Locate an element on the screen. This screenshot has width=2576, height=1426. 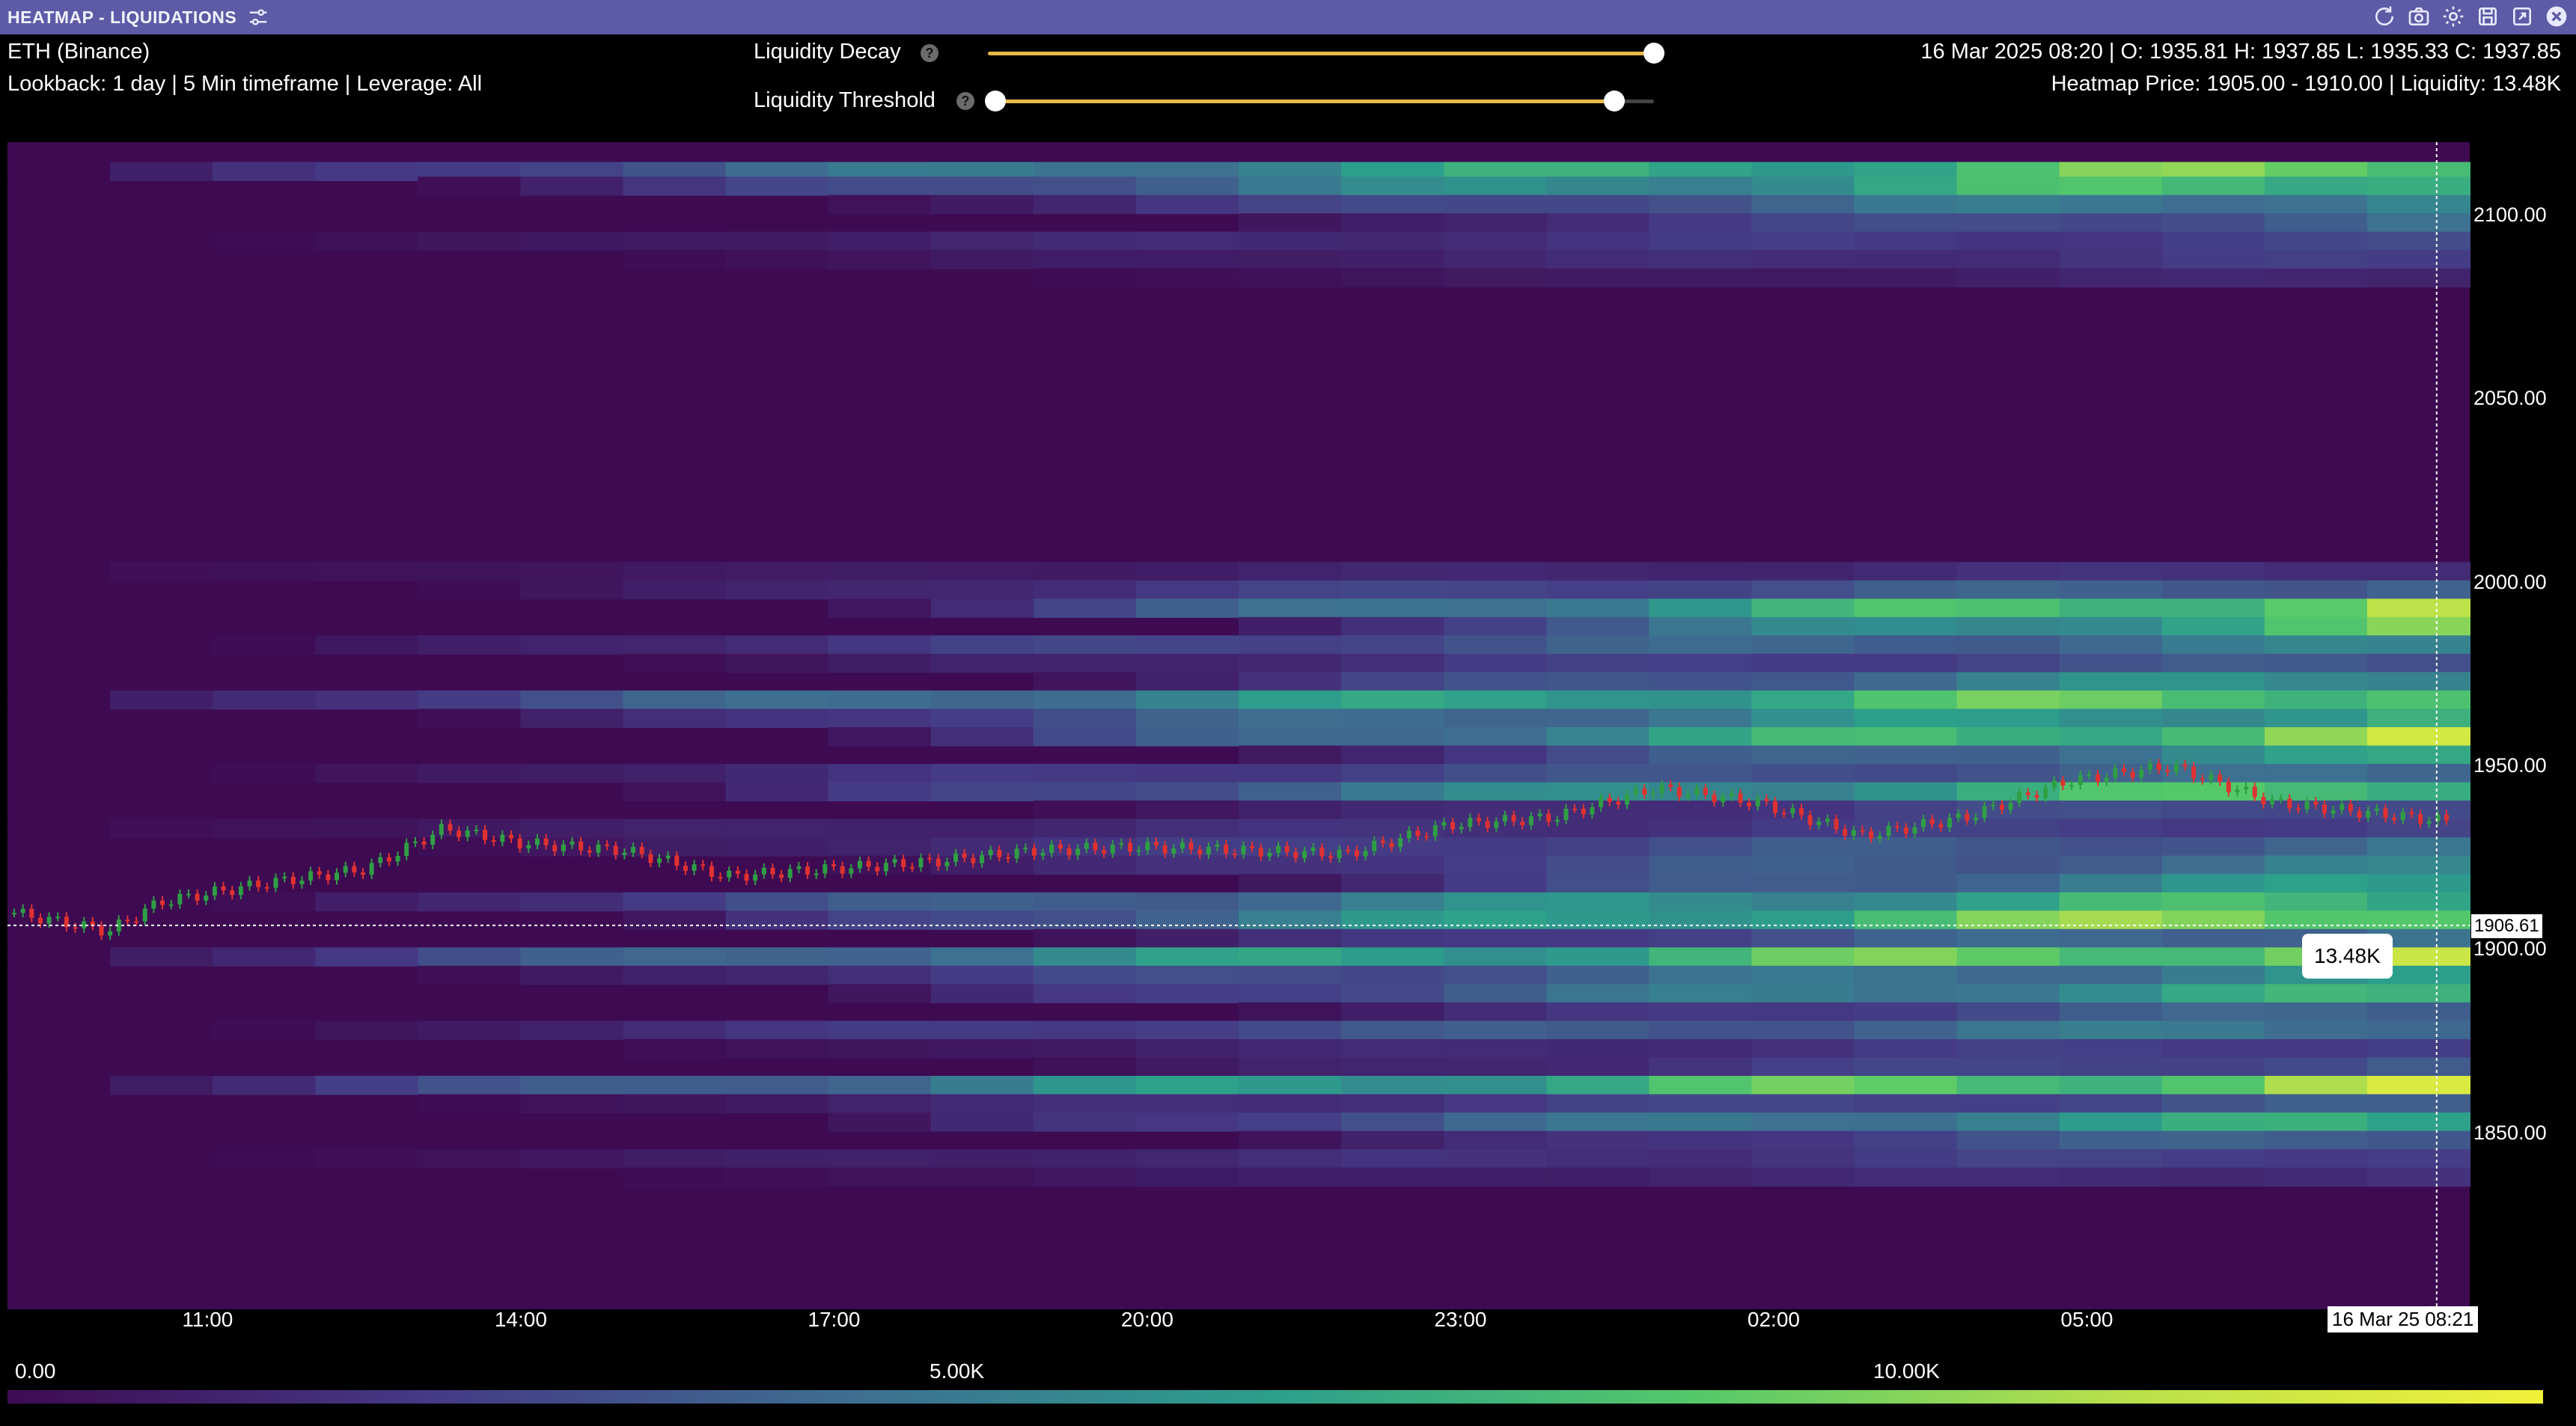
close-icon is located at coordinates (2557, 16).